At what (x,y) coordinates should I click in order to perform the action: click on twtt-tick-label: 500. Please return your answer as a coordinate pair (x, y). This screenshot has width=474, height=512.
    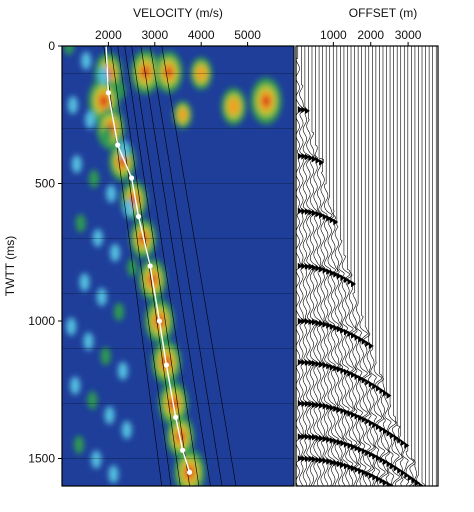
    Looking at the image, I should click on (45, 184).